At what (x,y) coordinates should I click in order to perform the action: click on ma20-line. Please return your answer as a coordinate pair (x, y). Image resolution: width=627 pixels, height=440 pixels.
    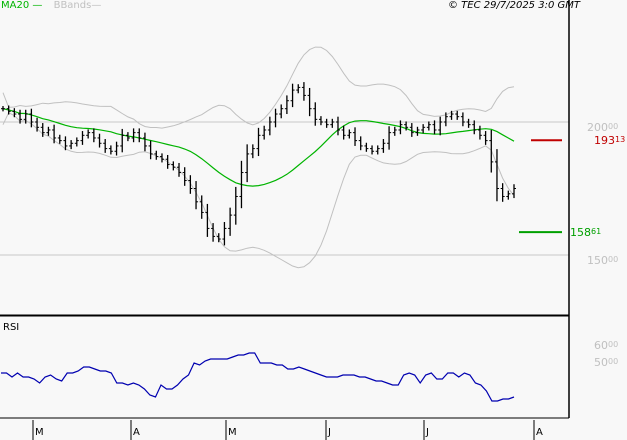
    Looking at the image, I should click on (258, 147).